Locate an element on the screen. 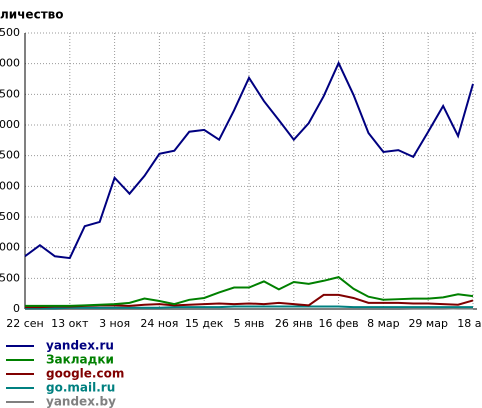 The width and height of the screenshot is (482, 408). legend-label: Закладки is located at coordinates (80, 360).